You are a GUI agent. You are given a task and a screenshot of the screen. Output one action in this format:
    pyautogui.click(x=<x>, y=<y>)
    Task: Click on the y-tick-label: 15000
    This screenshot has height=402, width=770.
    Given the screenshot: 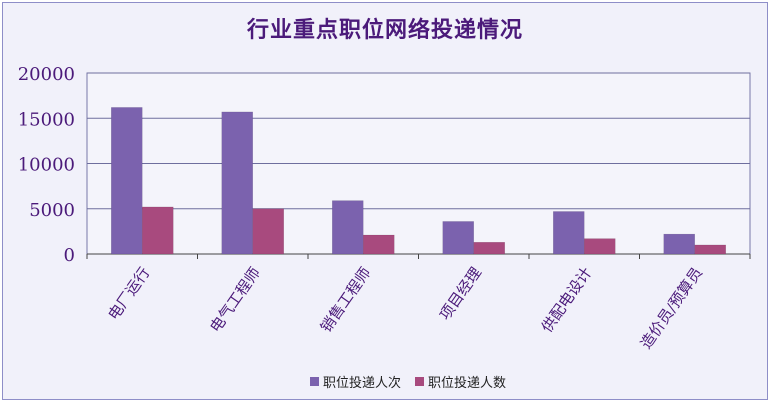 What is the action you would take?
    pyautogui.click(x=46, y=119)
    